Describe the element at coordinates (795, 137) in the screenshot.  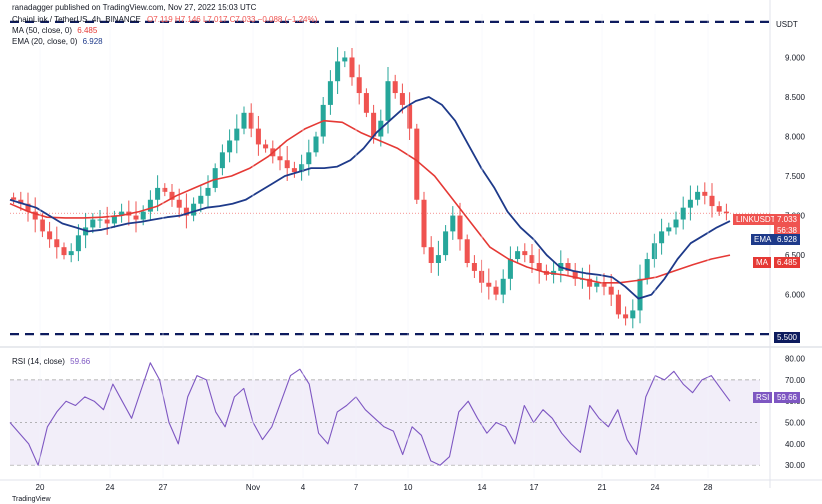
I see `price-tick-label: 8.000` at that location.